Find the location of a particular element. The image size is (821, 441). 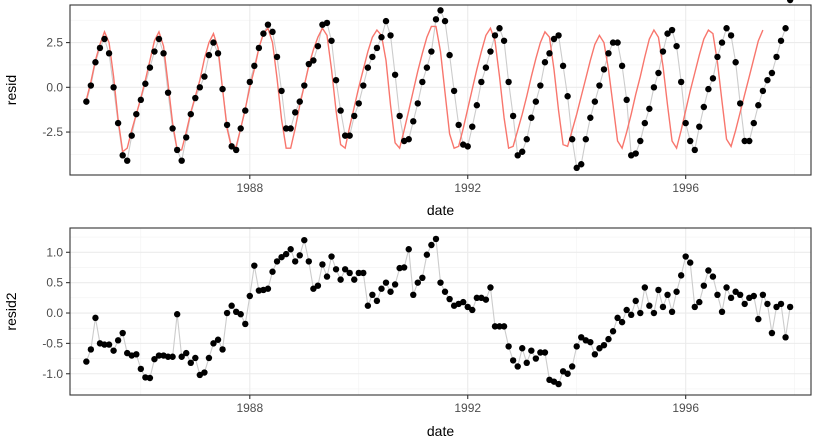

y-axis-title: resid2 is located at coordinates (11, 311).